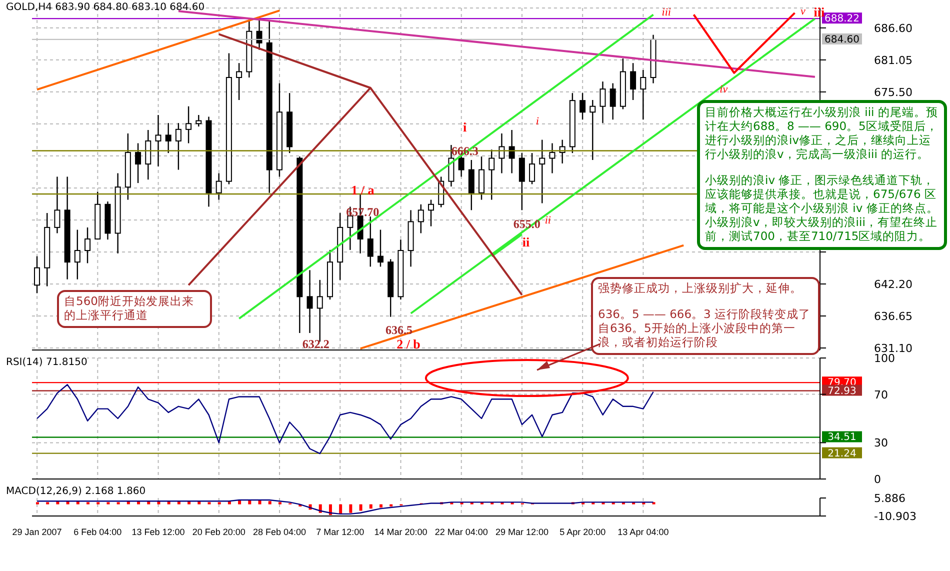  Describe the element at coordinates (895, 516) in the screenshot. I see `y-tick-label: -10.903` at that location.